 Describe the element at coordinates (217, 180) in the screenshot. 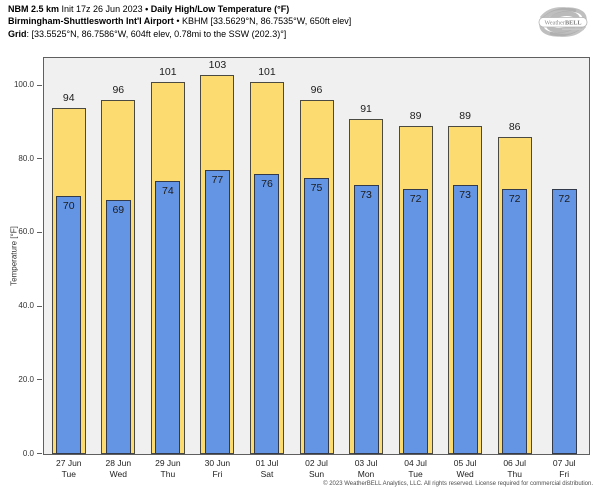

I see `bar-low-label: 77` at that location.